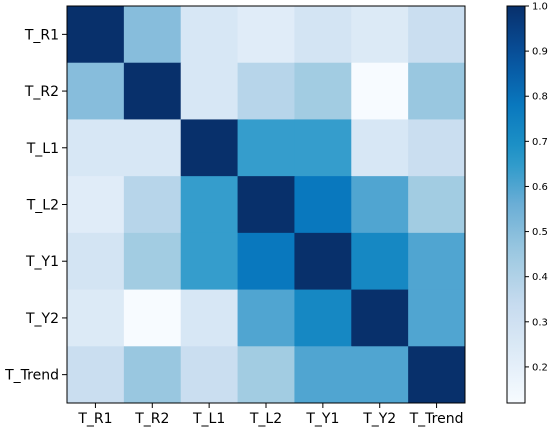 The width and height of the screenshot is (550, 434). Describe the element at coordinates (42, 206) in the screenshot. I see `y-tick-label: T_L2` at that location.